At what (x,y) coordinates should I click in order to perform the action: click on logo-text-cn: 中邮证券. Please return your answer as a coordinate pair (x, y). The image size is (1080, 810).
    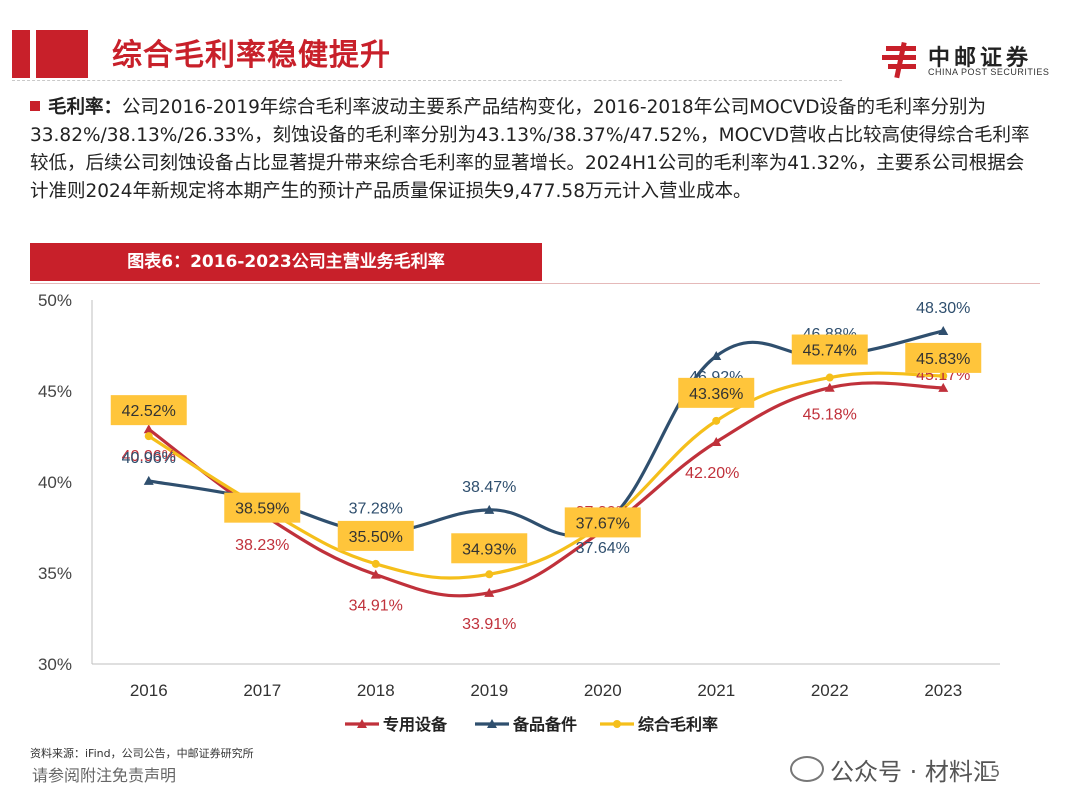
    Looking at the image, I should click on (980, 58).